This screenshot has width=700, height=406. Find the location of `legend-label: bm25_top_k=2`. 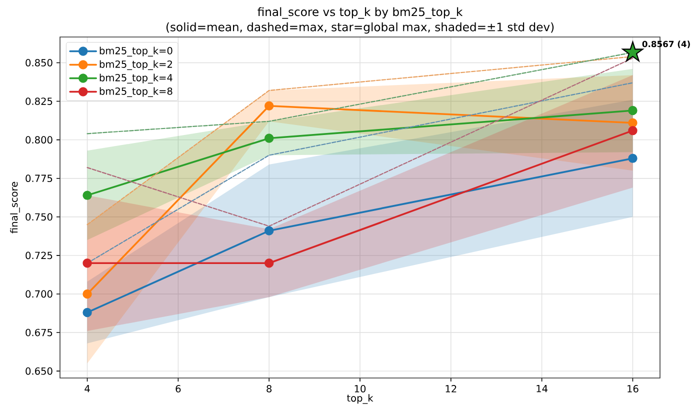

legend-label: bm25_top_k=2 is located at coordinates (136, 65).